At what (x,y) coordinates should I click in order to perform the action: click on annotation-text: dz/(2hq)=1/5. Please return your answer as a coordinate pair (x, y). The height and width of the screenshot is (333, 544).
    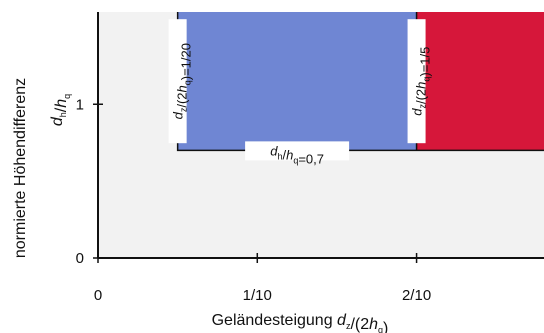
    Looking at the image, I should click on (421, 81).